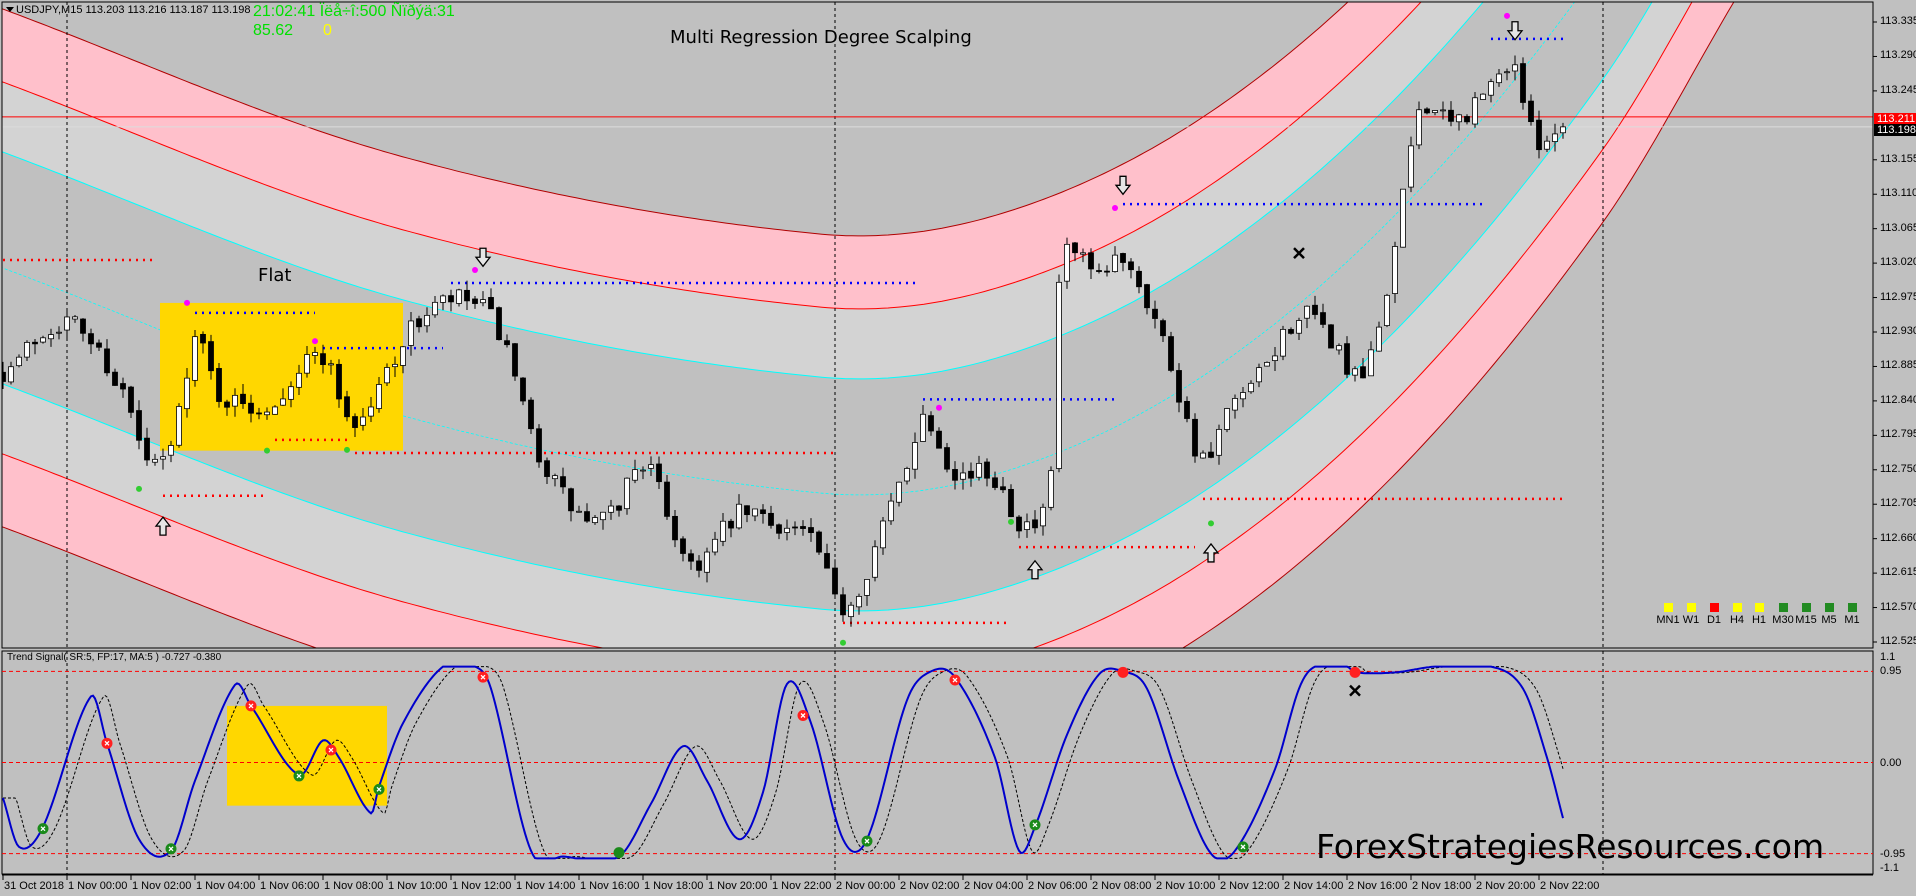 The image size is (1916, 896). What do you see at coordinates (1506, 886) in the screenshot?
I see `time-axis-label: 2 Nov 20:00` at bounding box center [1506, 886].